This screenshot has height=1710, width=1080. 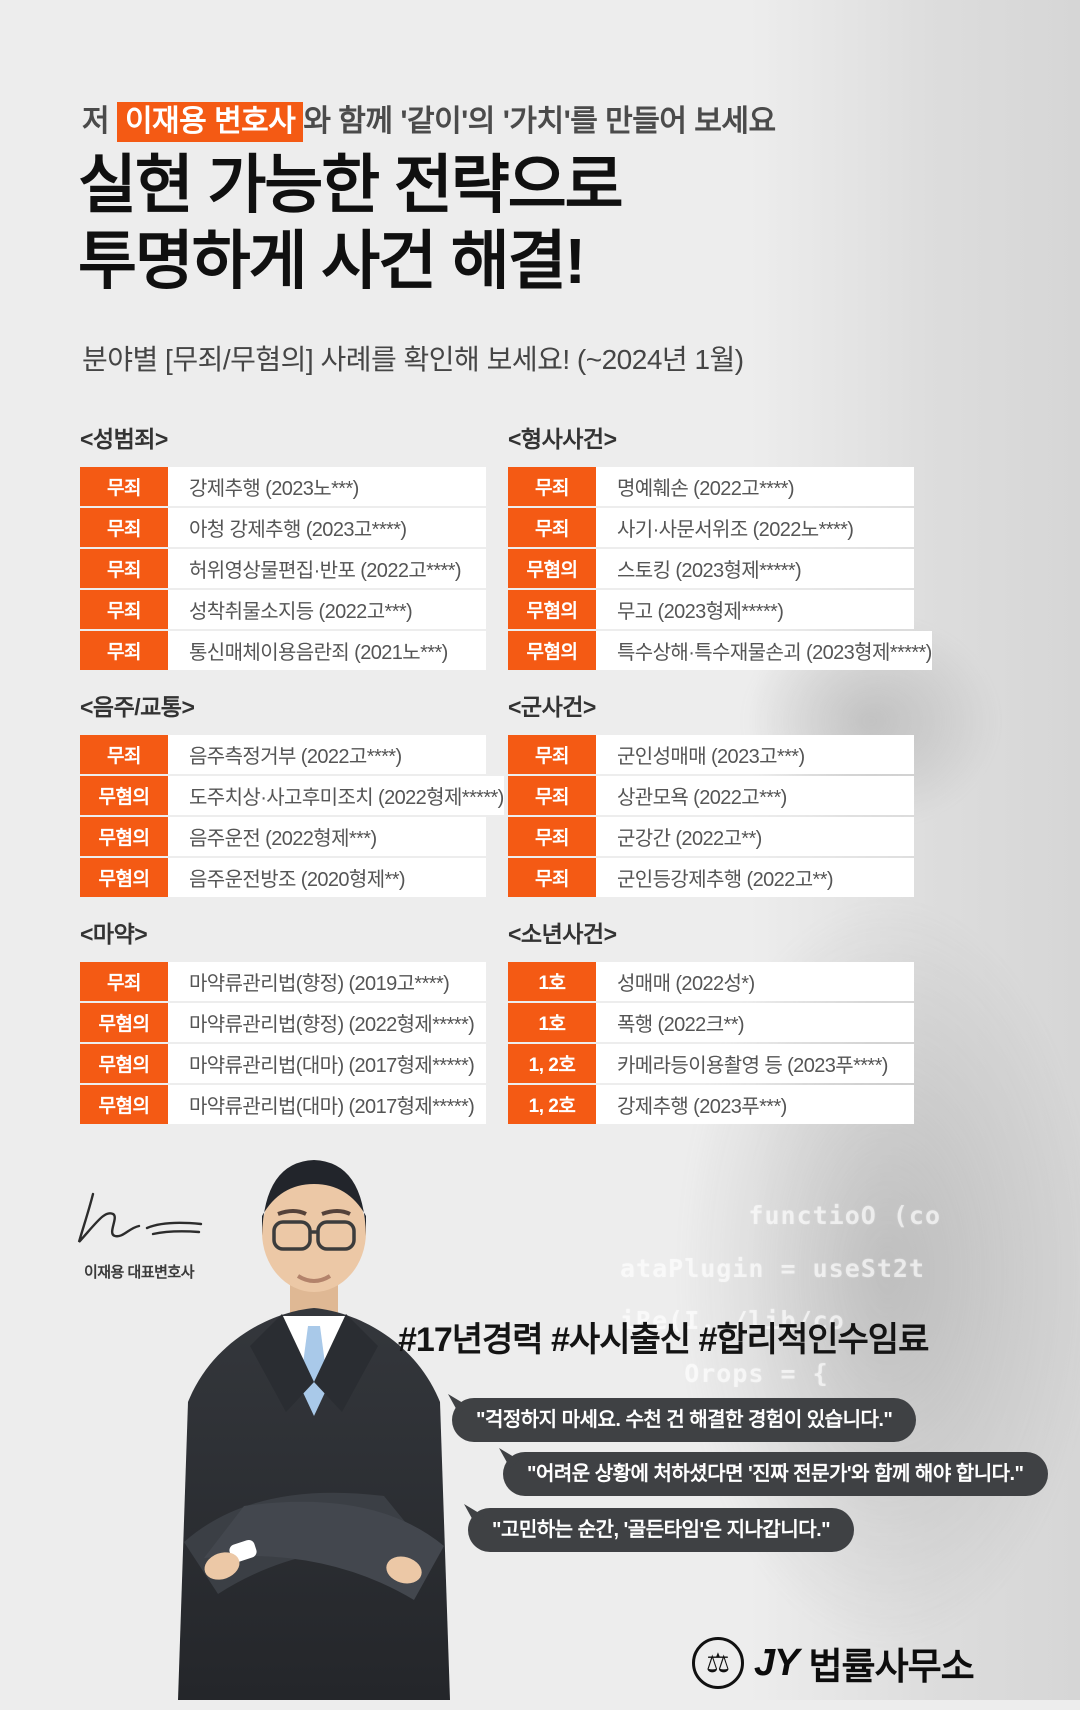 I want to click on table-row: 1, 2호 카메라등이용촬영 등 (2023푸****), so click(x=711, y=1063).